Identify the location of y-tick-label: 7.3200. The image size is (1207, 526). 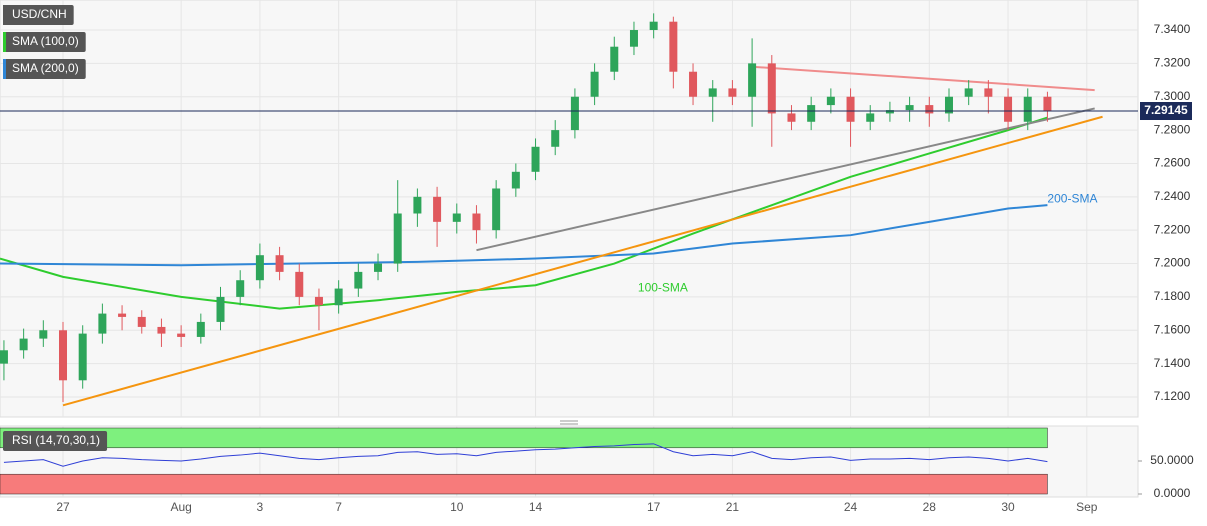
(1172, 63).